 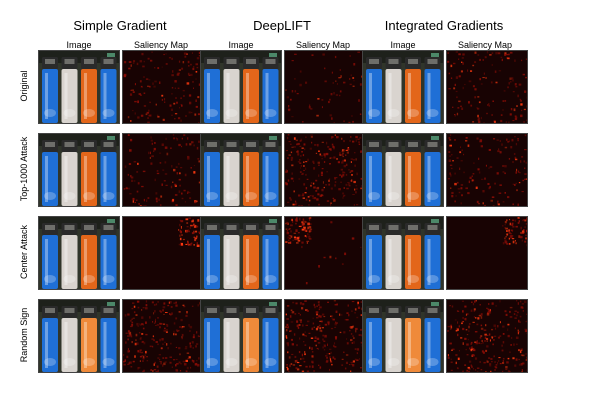 What do you see at coordinates (24, 86) in the screenshot?
I see `row-label: Original` at bounding box center [24, 86].